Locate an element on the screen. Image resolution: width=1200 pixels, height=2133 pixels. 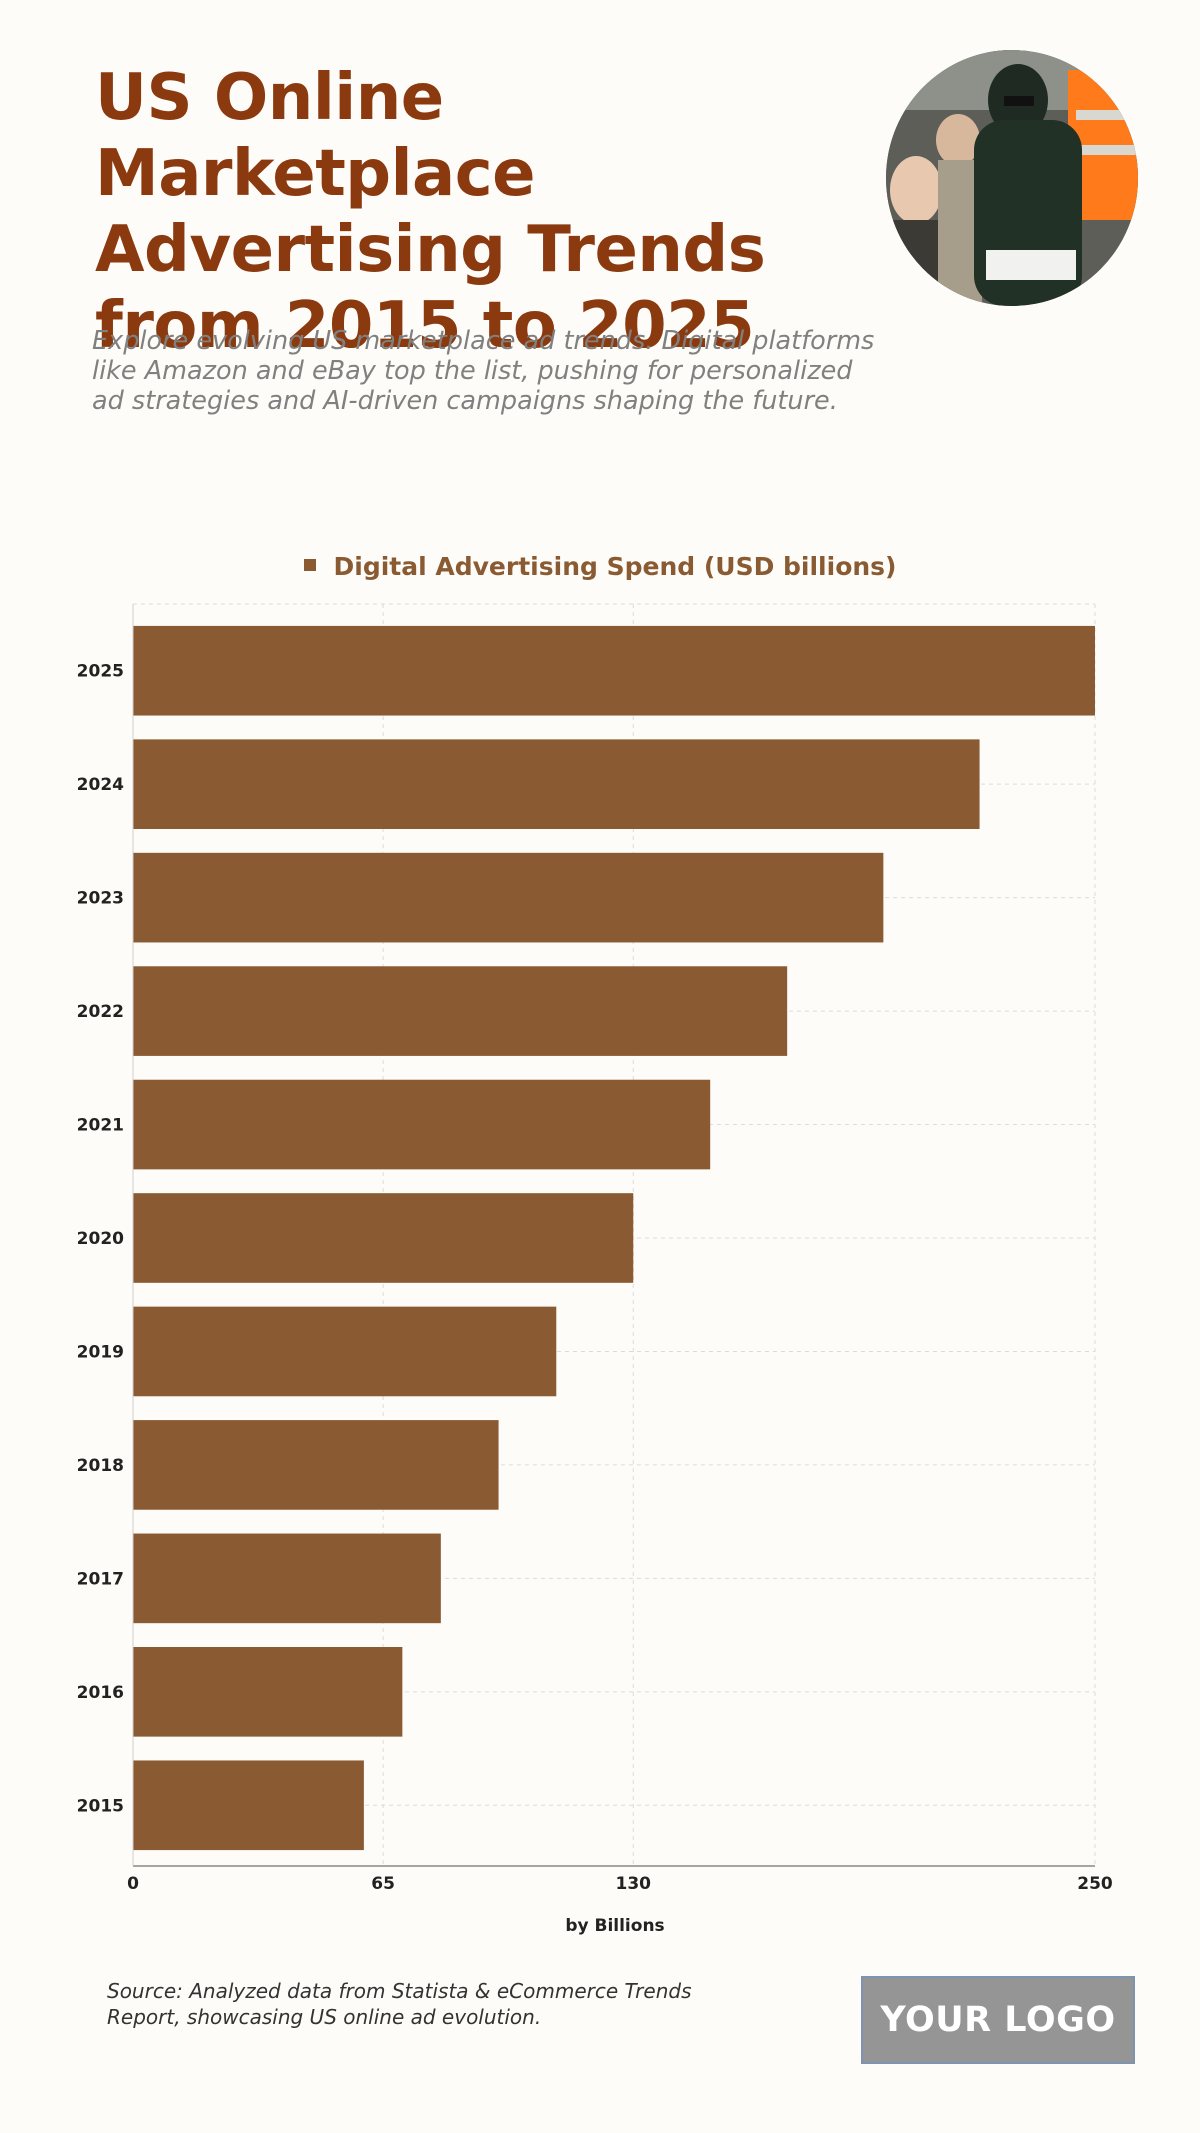
bar-2018 is located at coordinates (316, 1465).